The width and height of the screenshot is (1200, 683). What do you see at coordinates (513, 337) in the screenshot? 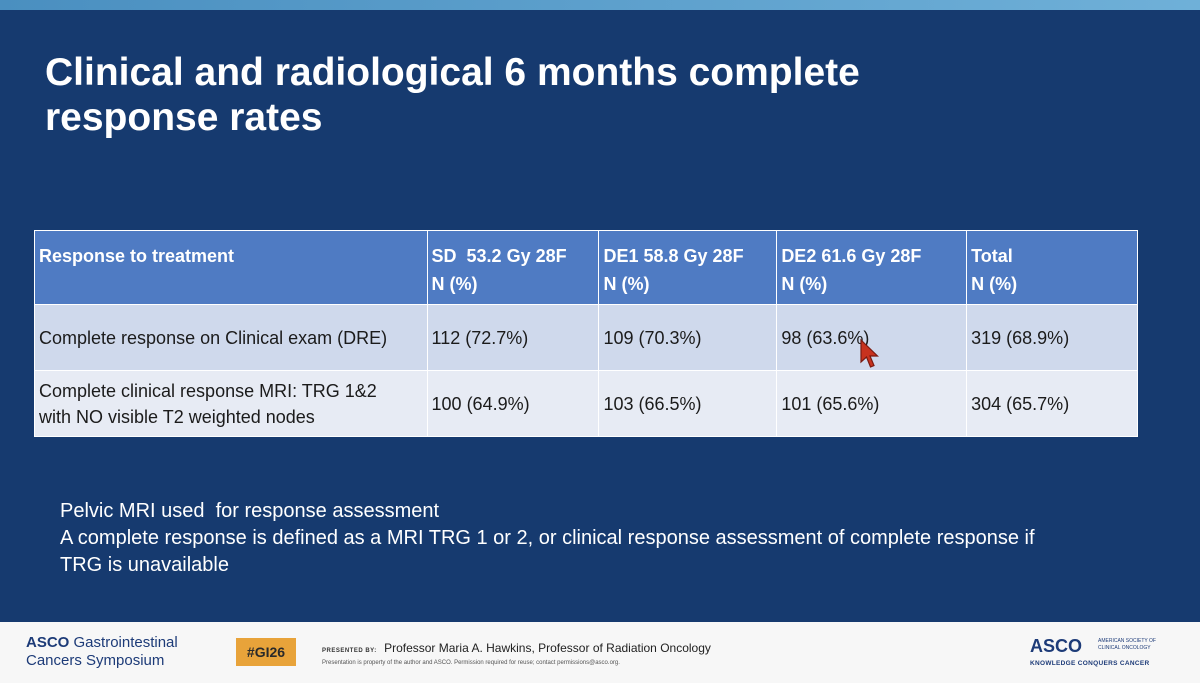
I see `cell-sd: 112 (72.7%)` at bounding box center [513, 337].